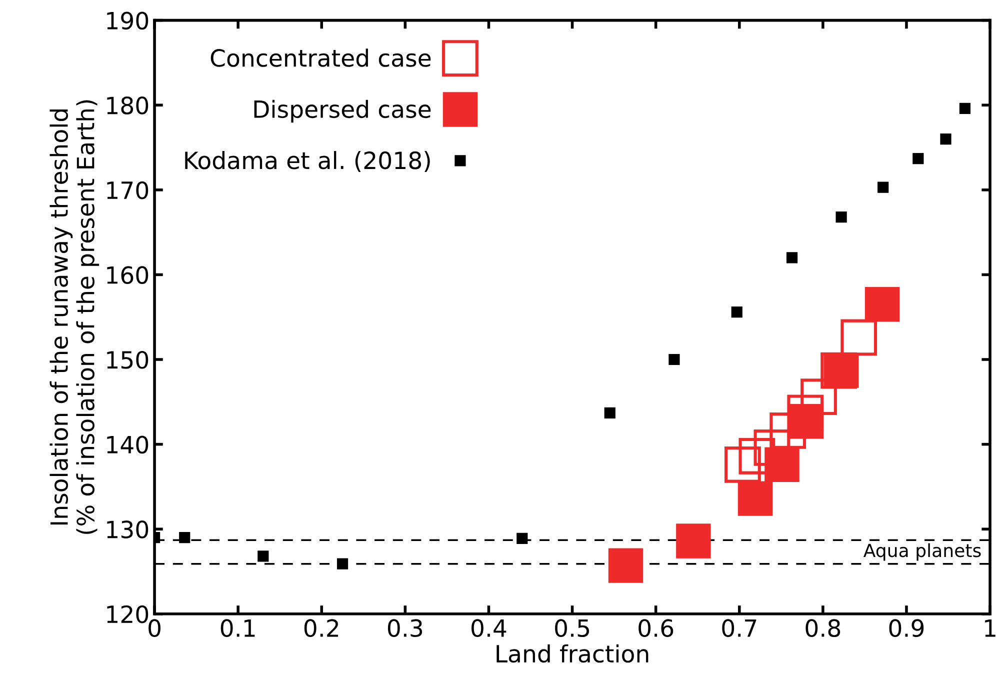 The width and height of the screenshot is (997, 700). Describe the element at coordinates (739, 628) in the screenshot. I see `x-tick-label: 0.7` at that location.